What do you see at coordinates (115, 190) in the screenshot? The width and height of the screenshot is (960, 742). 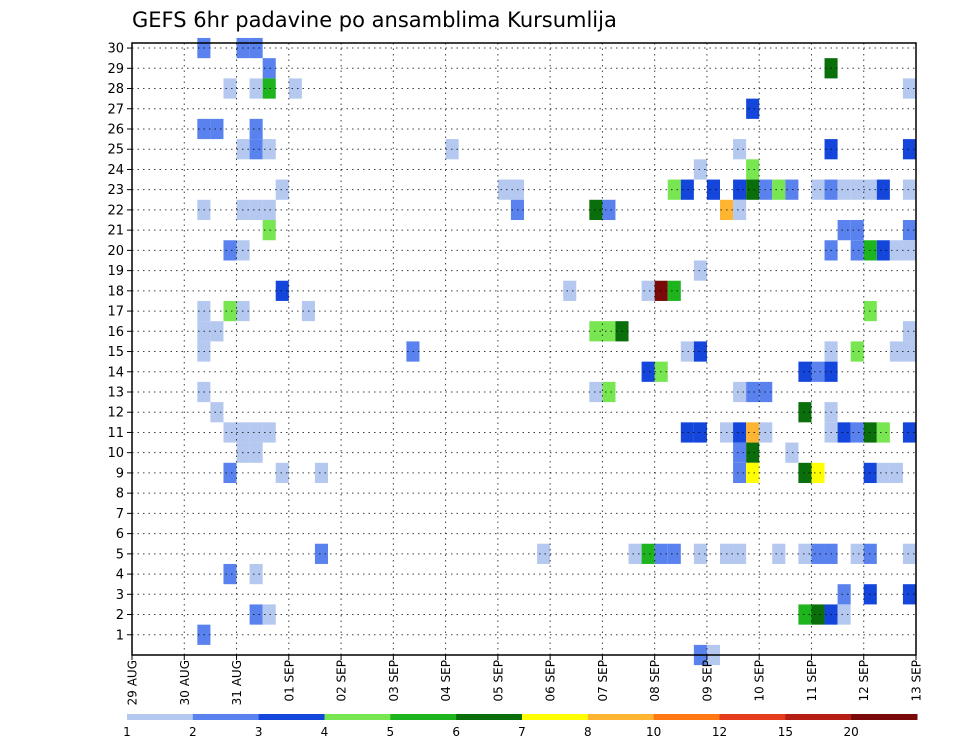 I see `y-tick-label: 23` at bounding box center [115, 190].